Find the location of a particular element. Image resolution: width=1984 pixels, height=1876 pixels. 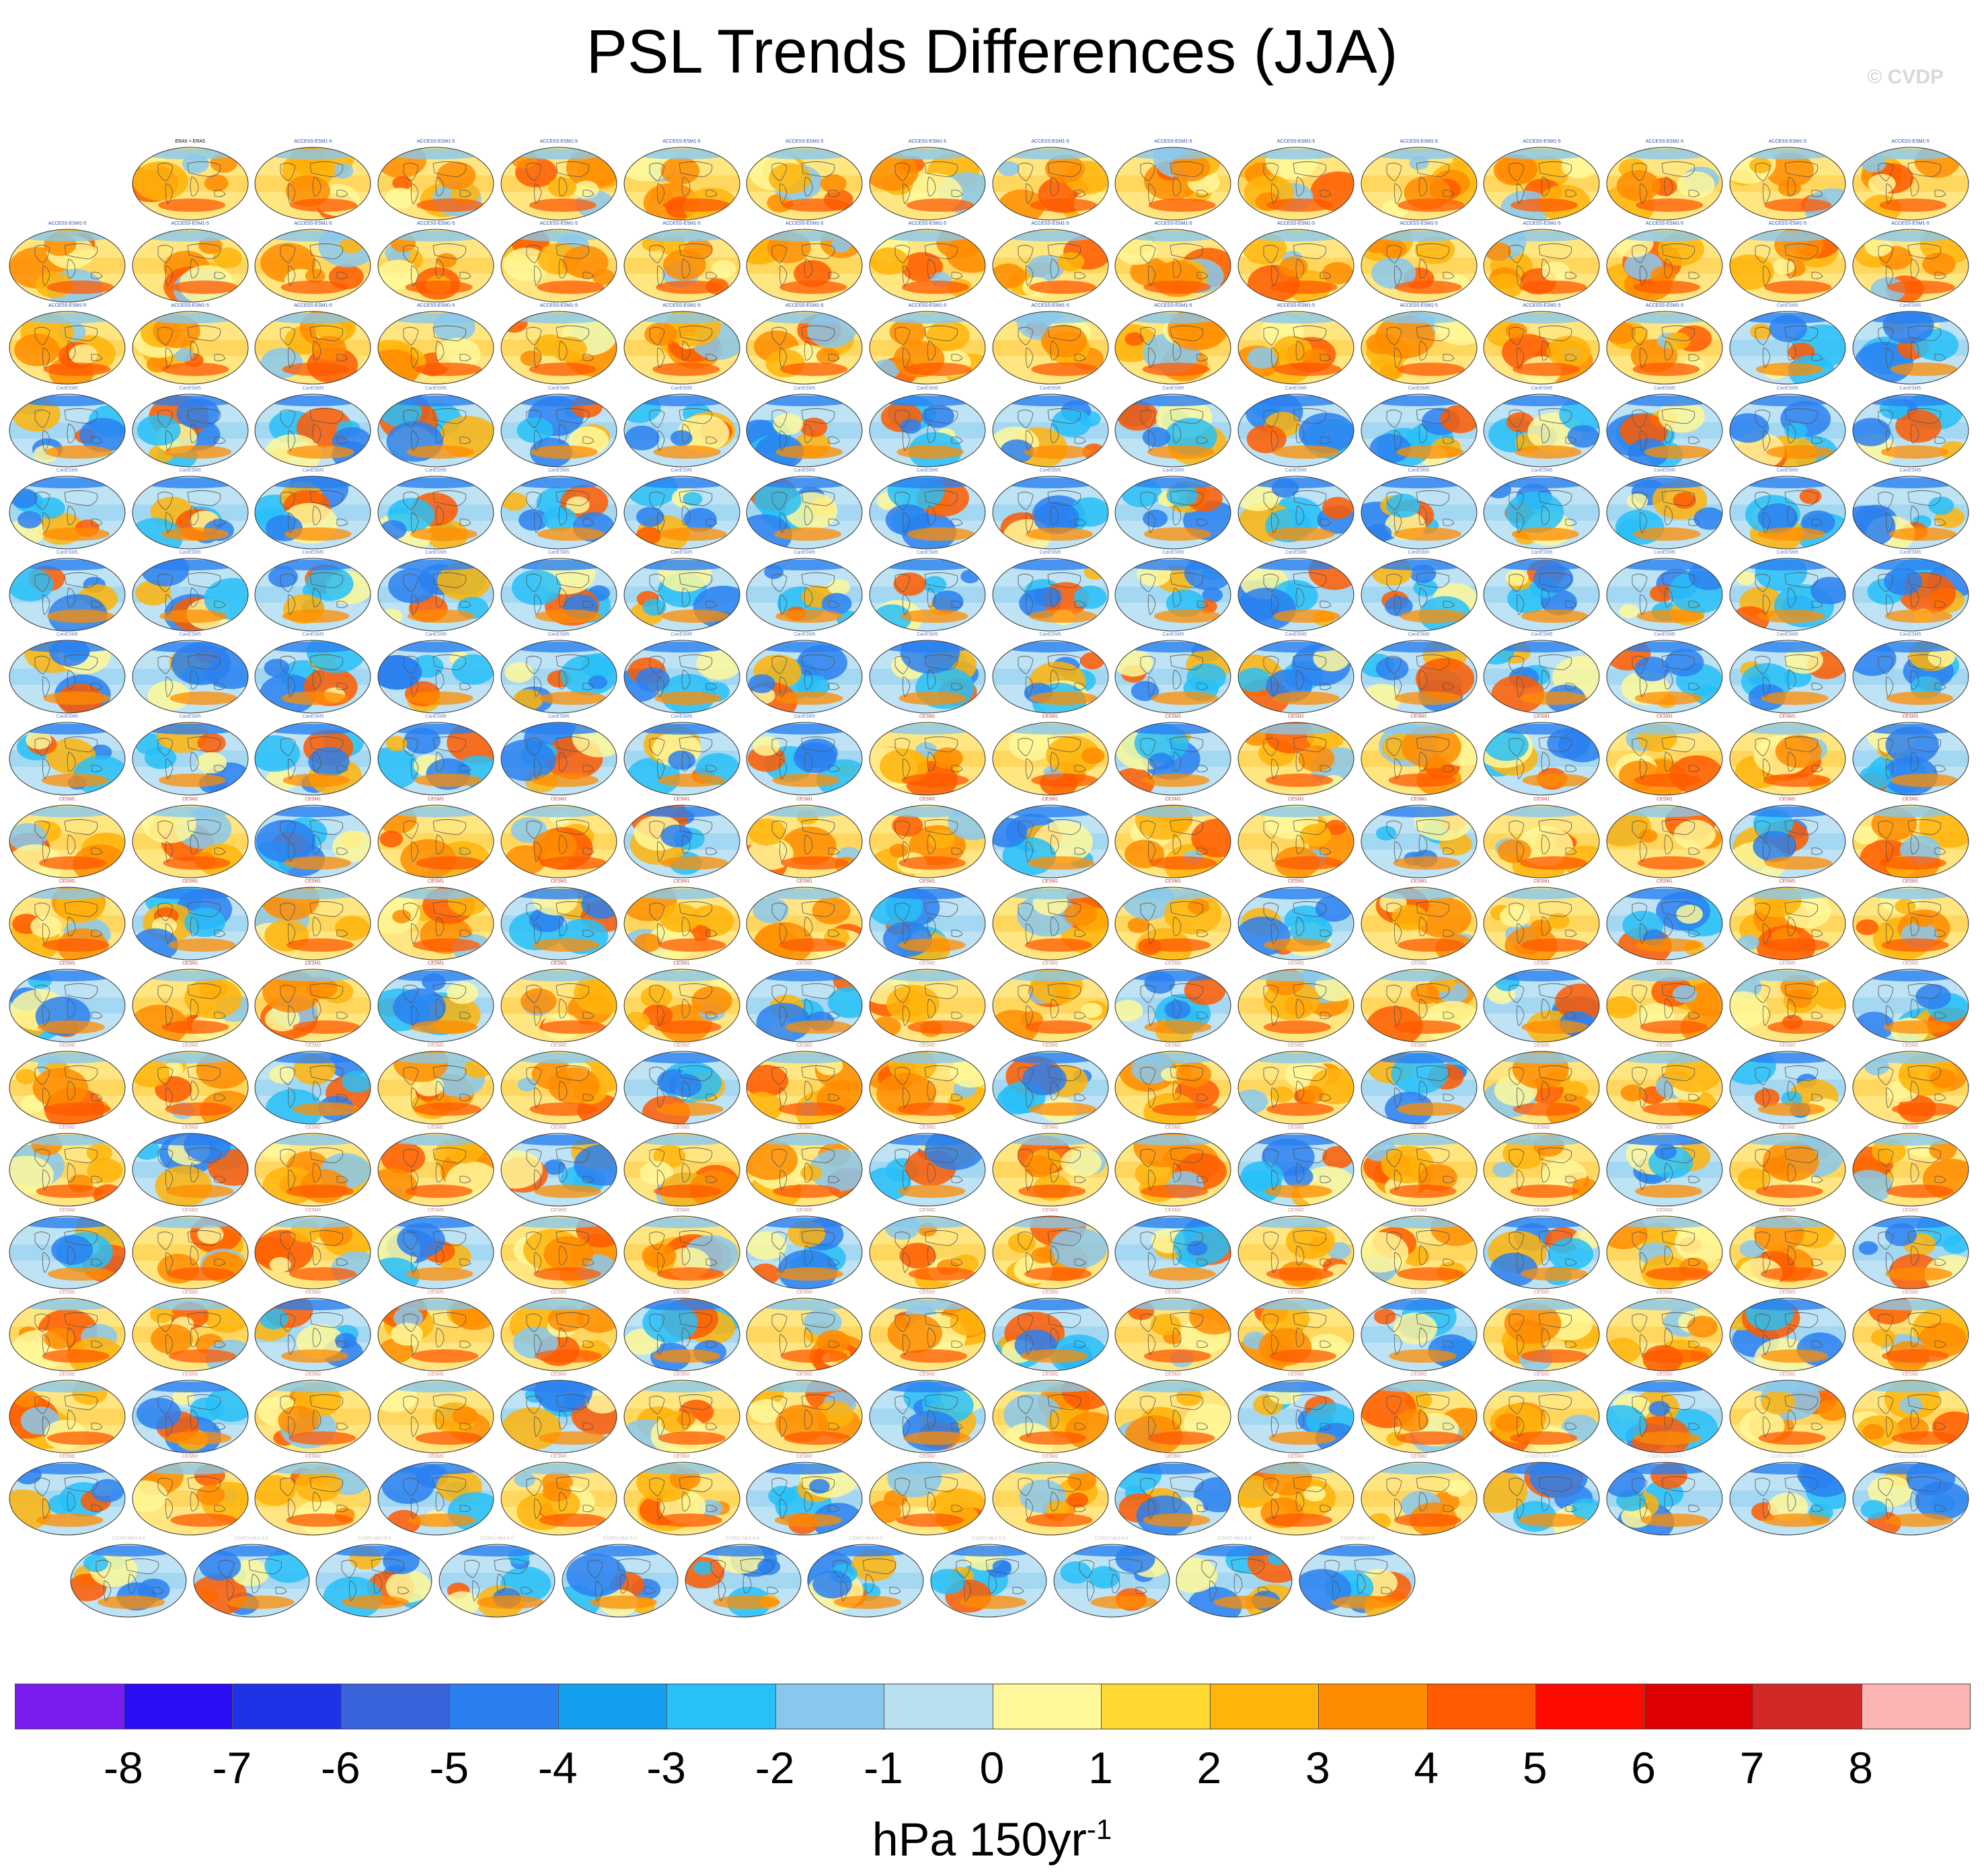

colorbar-box is located at coordinates (1265, 1706).